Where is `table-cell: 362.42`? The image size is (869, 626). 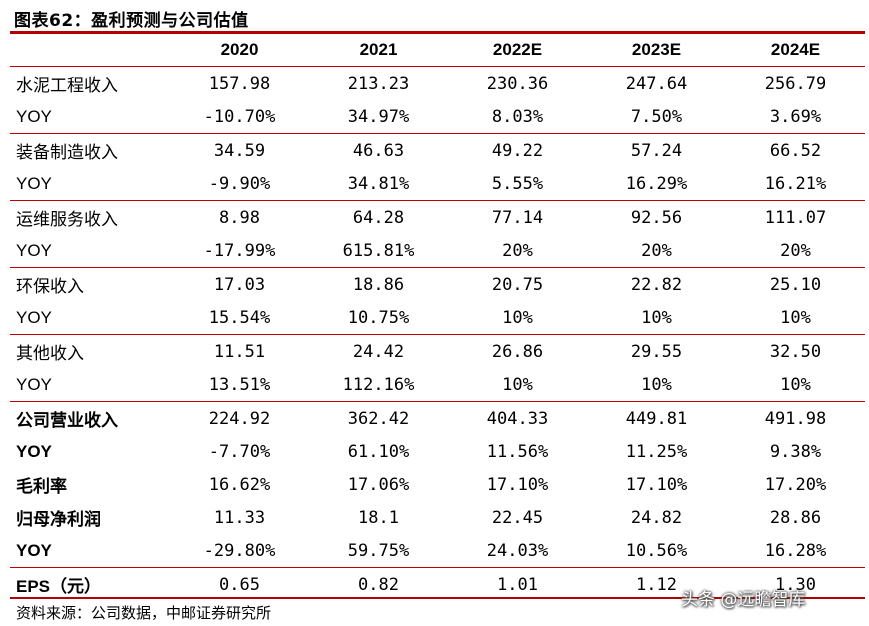 table-cell: 362.42 is located at coordinates (378, 418).